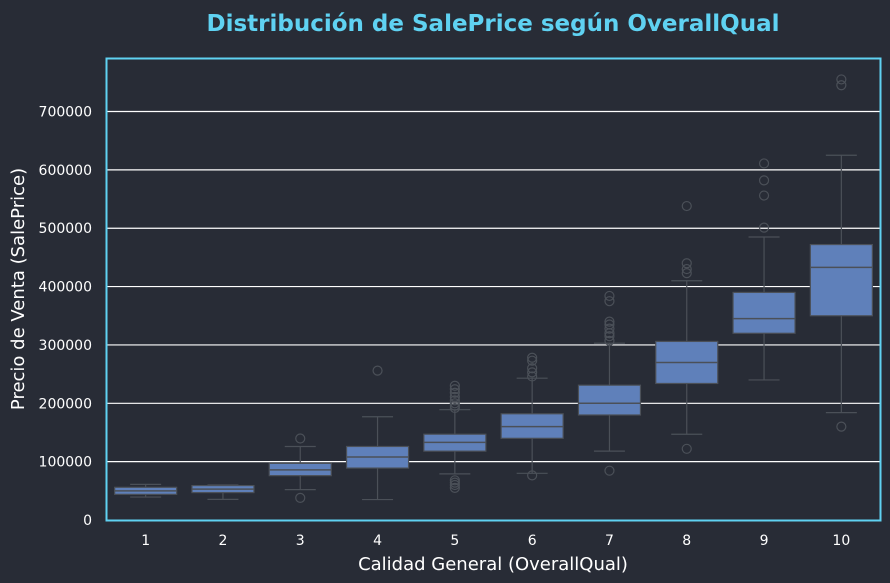  I want to click on x-tick-label: 6, so click(532, 541).